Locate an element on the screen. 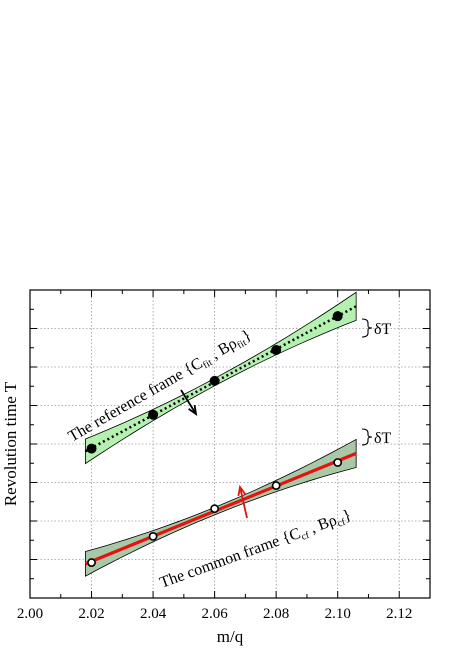 The height and width of the screenshot is (655, 463). common-sub2: cf is located at coordinates (342, 522).